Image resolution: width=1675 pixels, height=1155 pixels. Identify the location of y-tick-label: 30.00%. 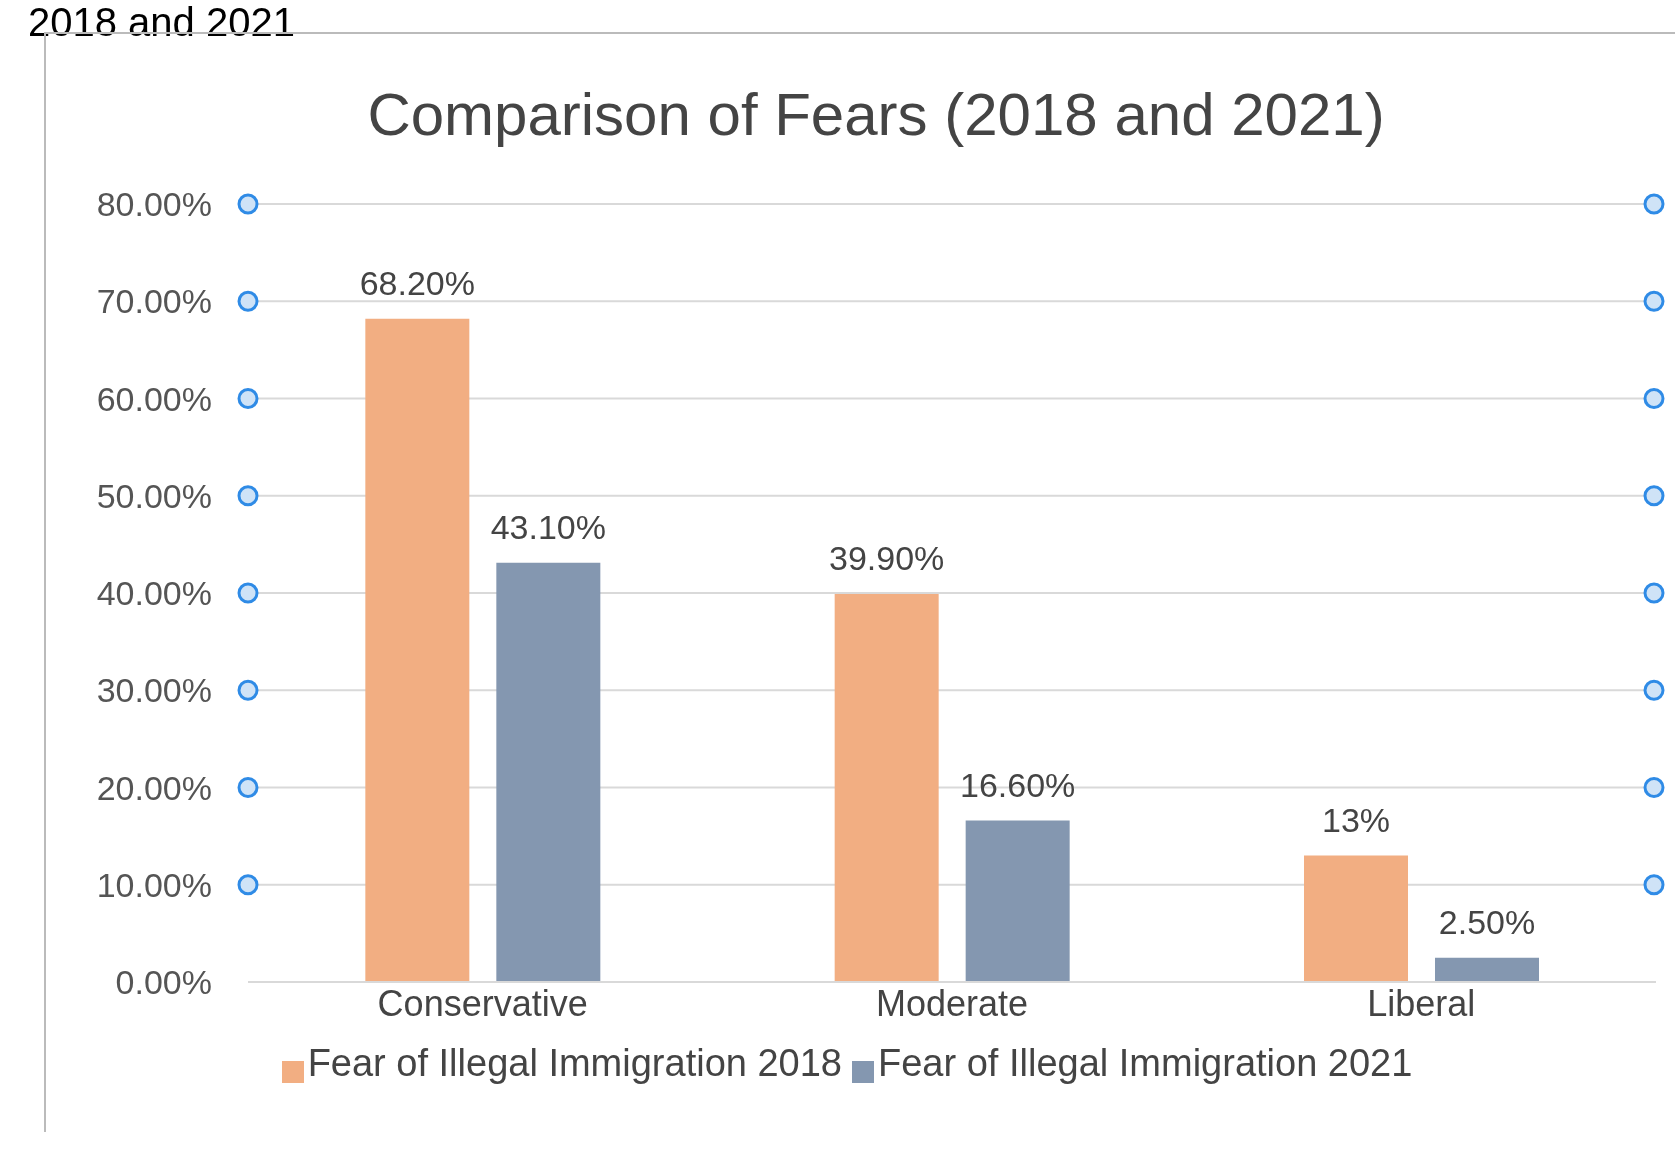
(154, 690).